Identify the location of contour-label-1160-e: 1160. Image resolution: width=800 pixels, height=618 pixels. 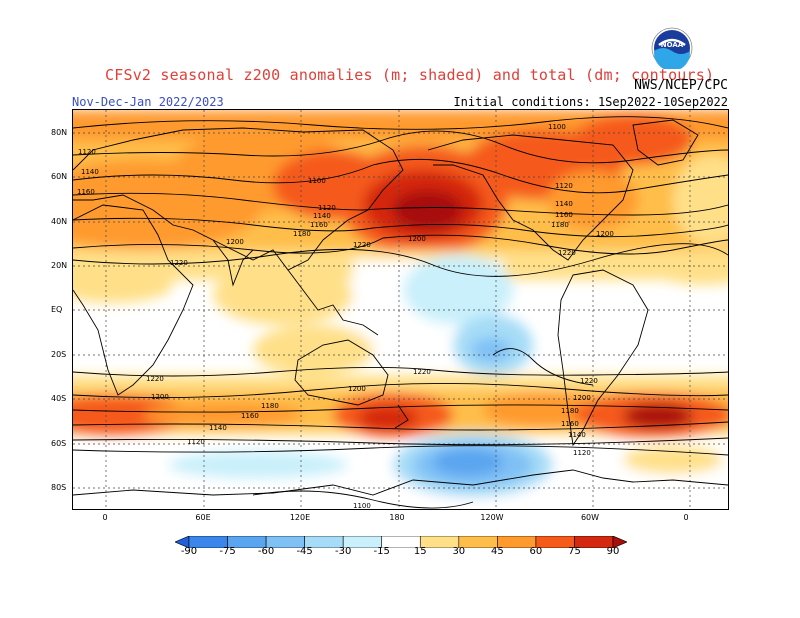
(570, 424).